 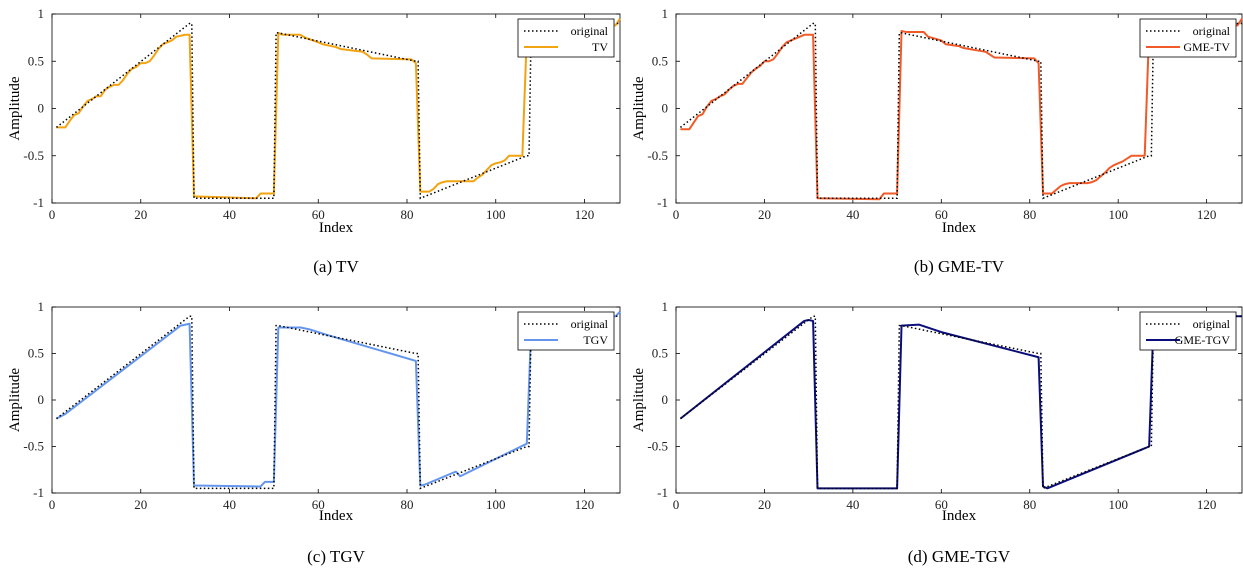 I want to click on series-line-tgv, so click(x=338, y=399).